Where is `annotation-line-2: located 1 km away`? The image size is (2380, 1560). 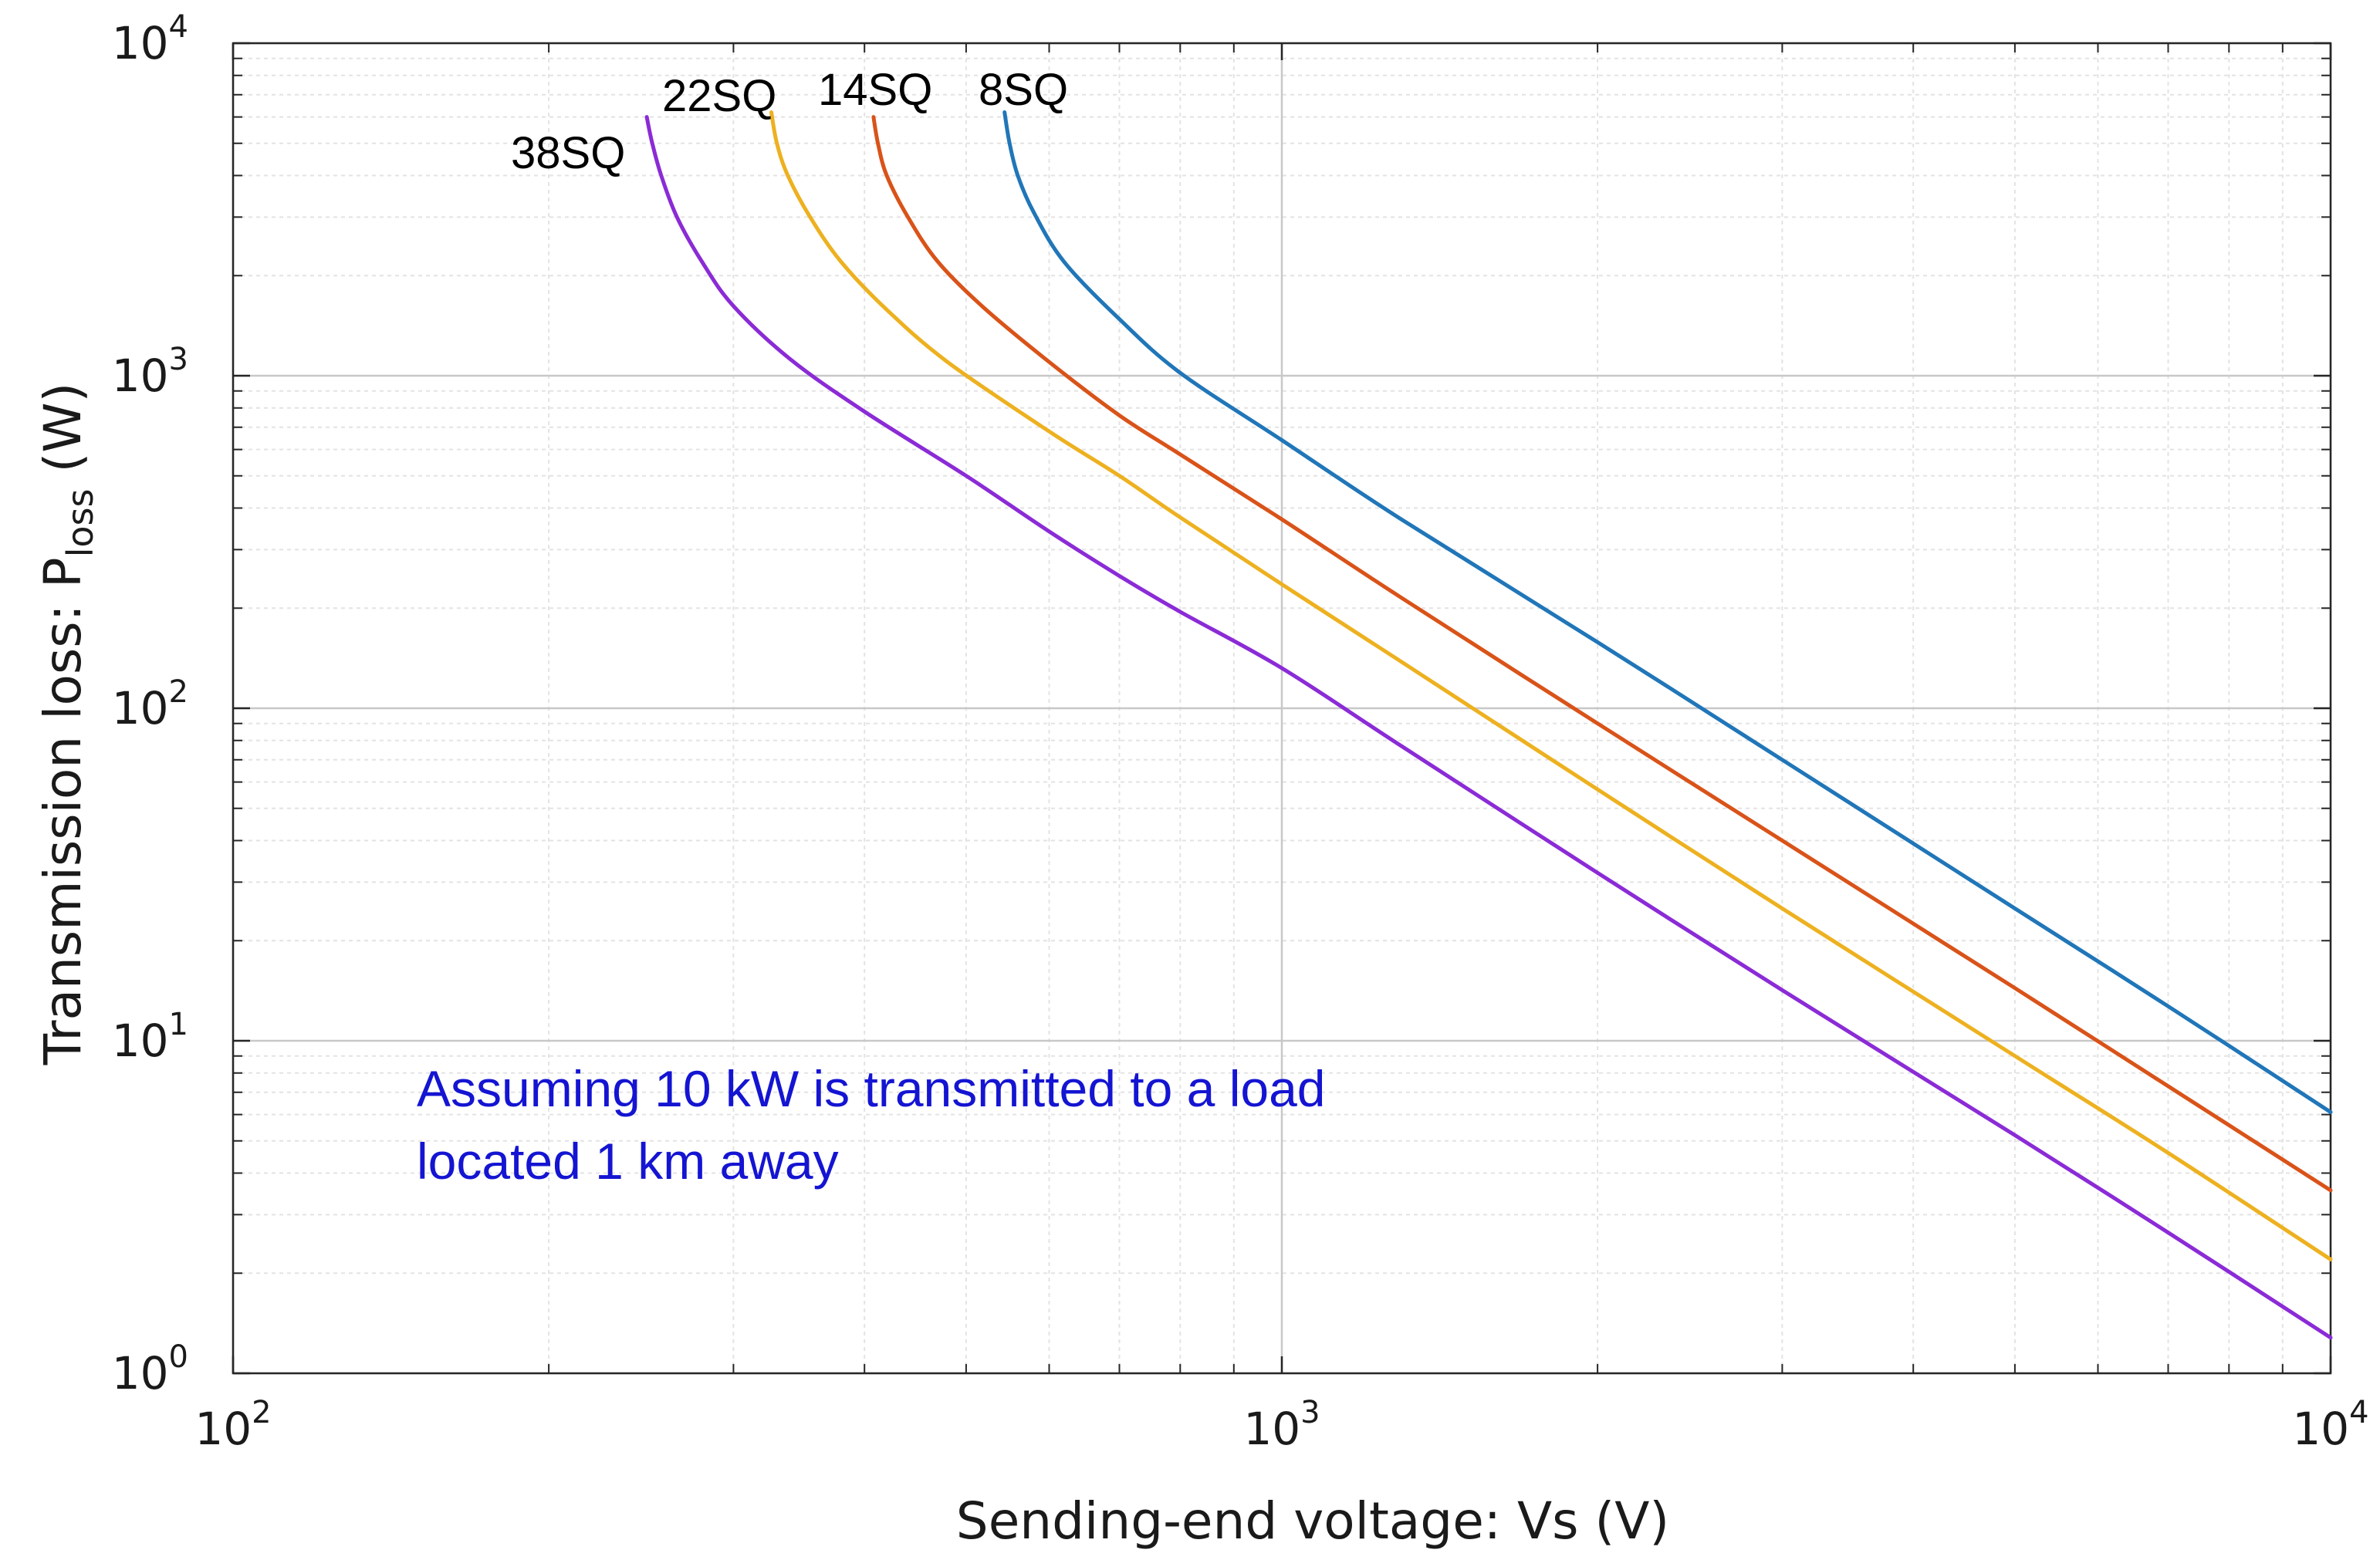
annotation-line-2: located 1 km away is located at coordinates (628, 1161).